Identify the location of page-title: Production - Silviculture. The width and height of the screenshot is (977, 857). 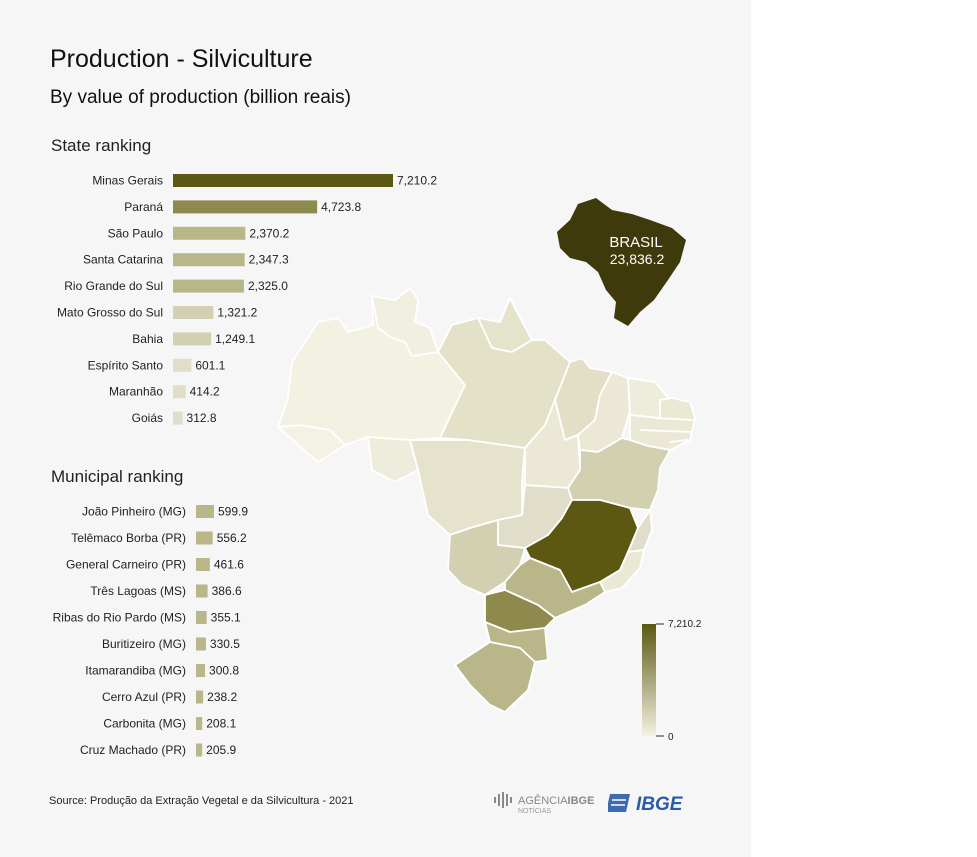
(181, 59).